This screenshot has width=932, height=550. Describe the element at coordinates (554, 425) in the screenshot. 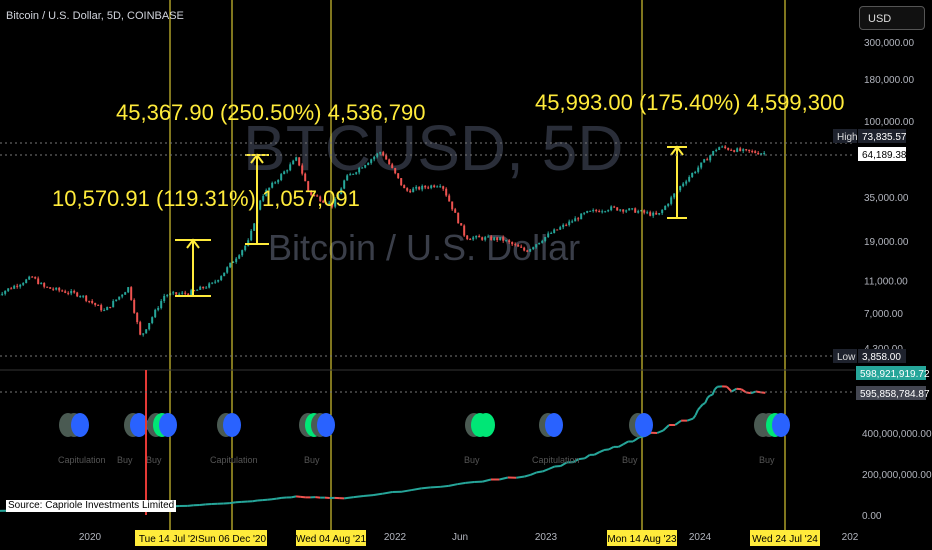

I see `signal-circle` at that location.